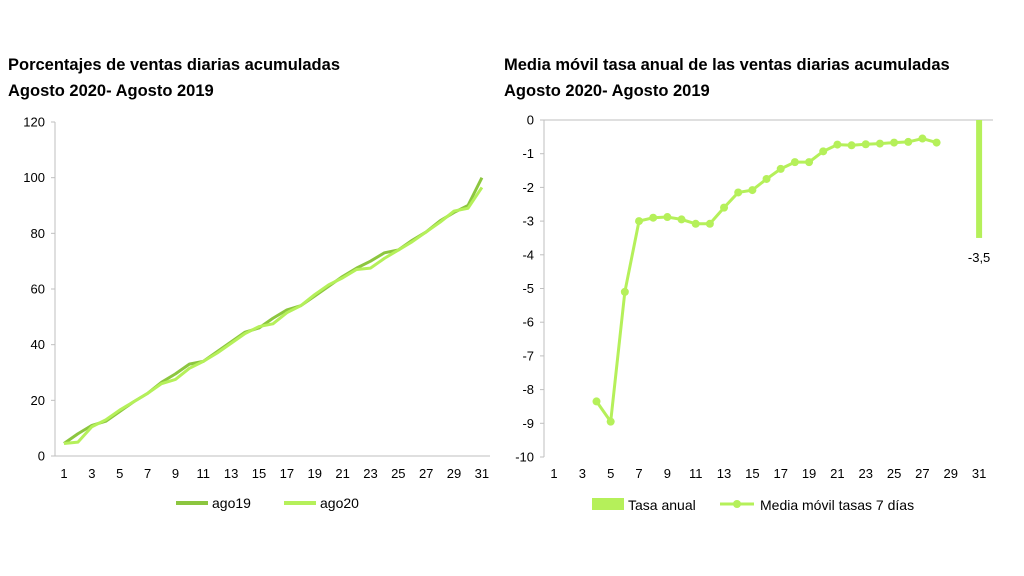  What do you see at coordinates (174, 65) in the screenshot?
I see `left-chart-title-line1: Porcentajes de ventas diarias acumuladas` at bounding box center [174, 65].